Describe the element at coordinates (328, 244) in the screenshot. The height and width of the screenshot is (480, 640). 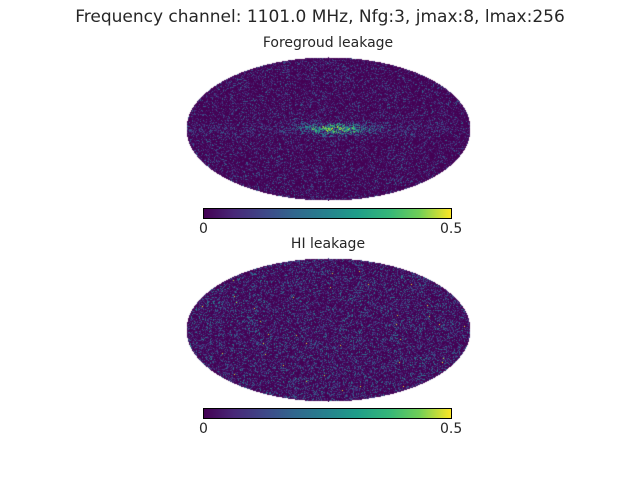
I see `hi-leakage-title: HI leakage` at that location.